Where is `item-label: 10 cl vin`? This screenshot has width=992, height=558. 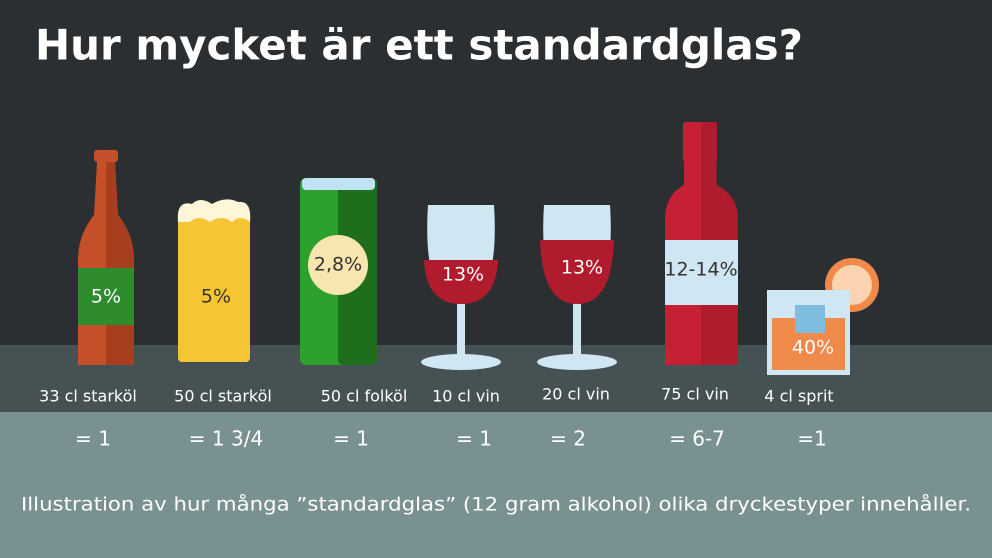 item-label: 10 cl vin is located at coordinates (466, 396).